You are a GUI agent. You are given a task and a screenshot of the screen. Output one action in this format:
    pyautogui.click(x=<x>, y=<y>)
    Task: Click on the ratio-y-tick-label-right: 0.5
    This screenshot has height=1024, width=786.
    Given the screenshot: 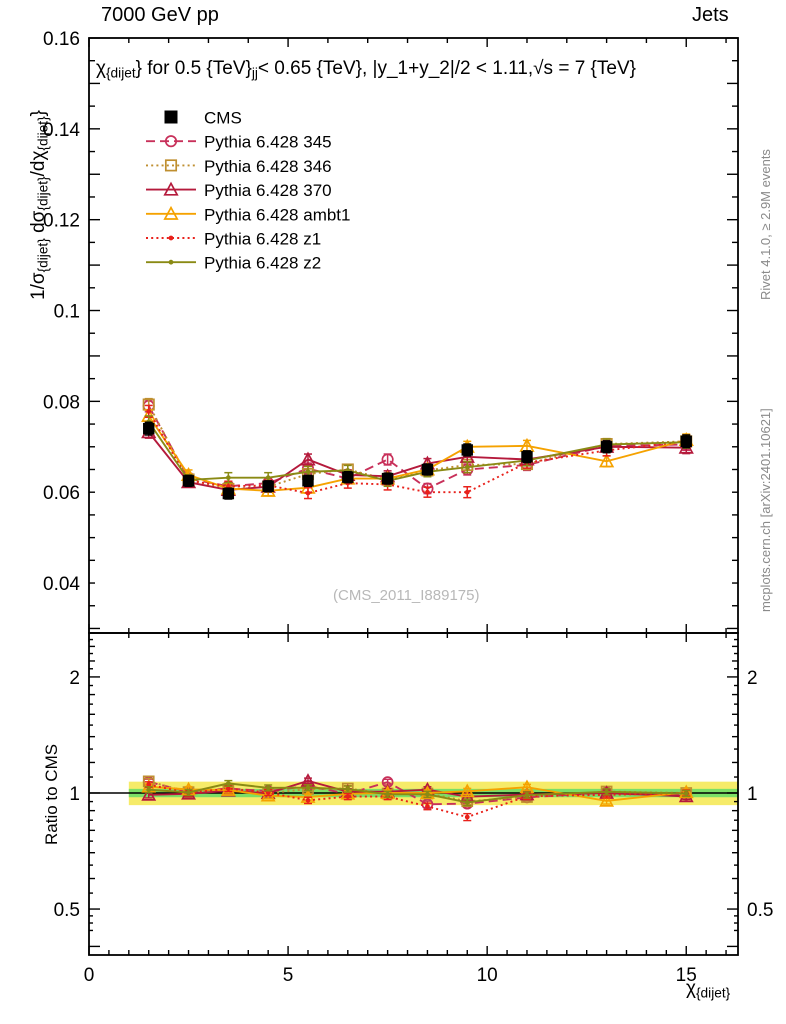 What is the action you would take?
    pyautogui.click(x=760, y=910)
    